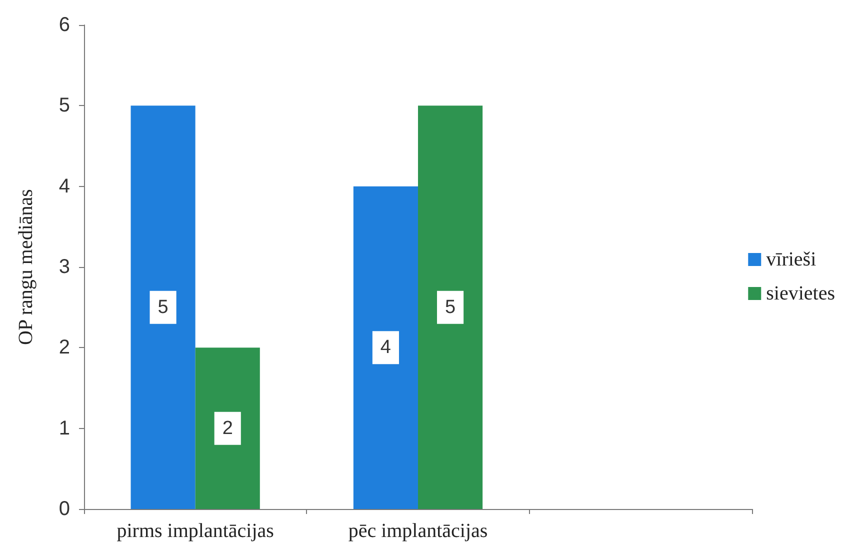  What do you see at coordinates (418, 531) in the screenshot?
I see `x-tick-label: pēc implantācijas` at bounding box center [418, 531].